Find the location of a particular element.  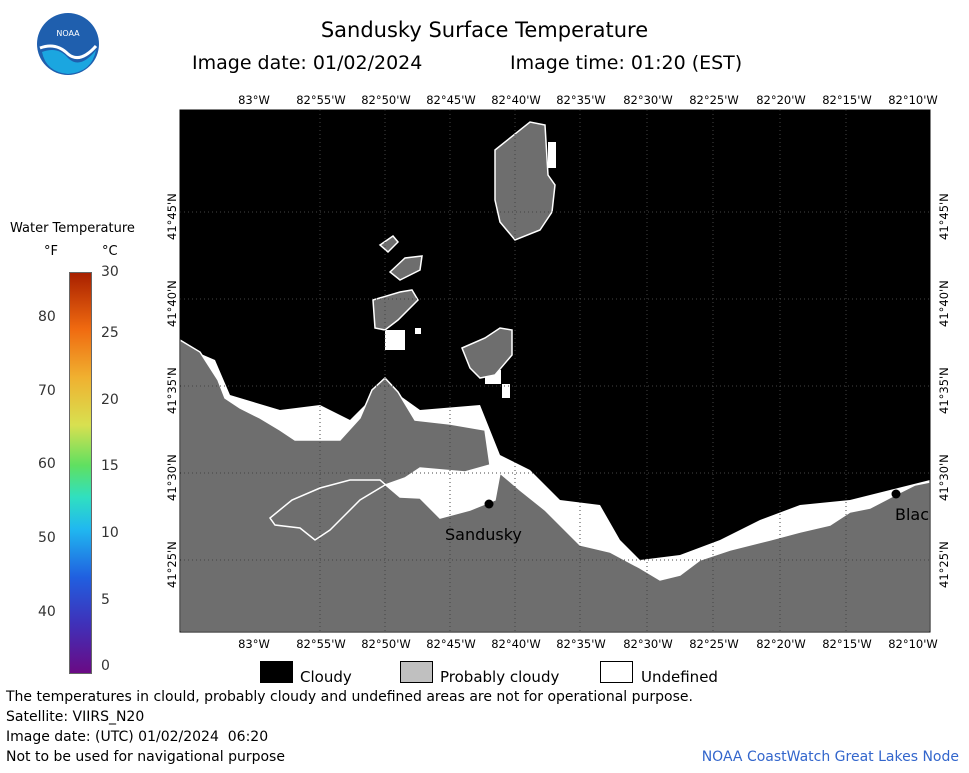

lon-tick-bottom: 82°25'W is located at coordinates (714, 644).